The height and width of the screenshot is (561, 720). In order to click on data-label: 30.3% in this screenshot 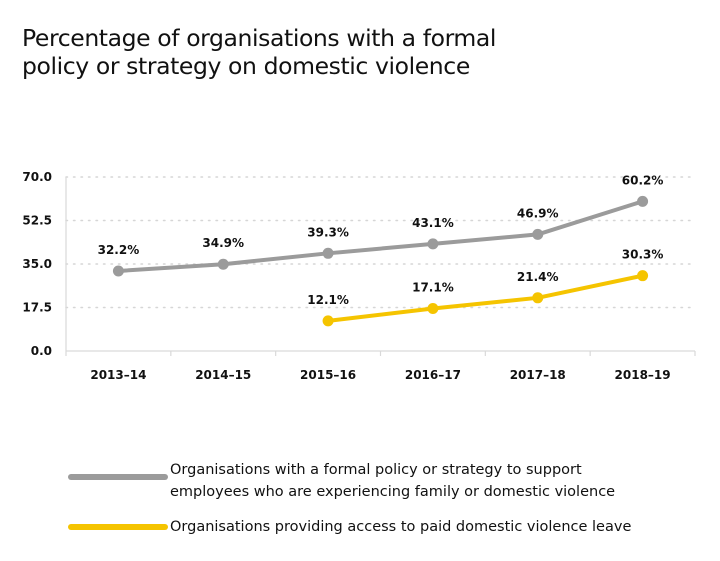, I will do `click(643, 255)`.